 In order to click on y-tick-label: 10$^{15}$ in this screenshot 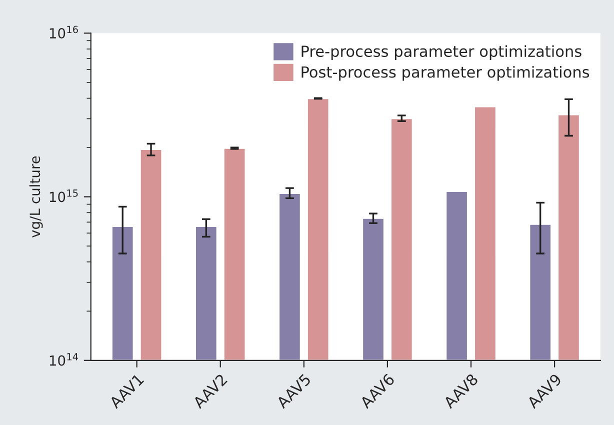, I will do `click(64, 196)`.